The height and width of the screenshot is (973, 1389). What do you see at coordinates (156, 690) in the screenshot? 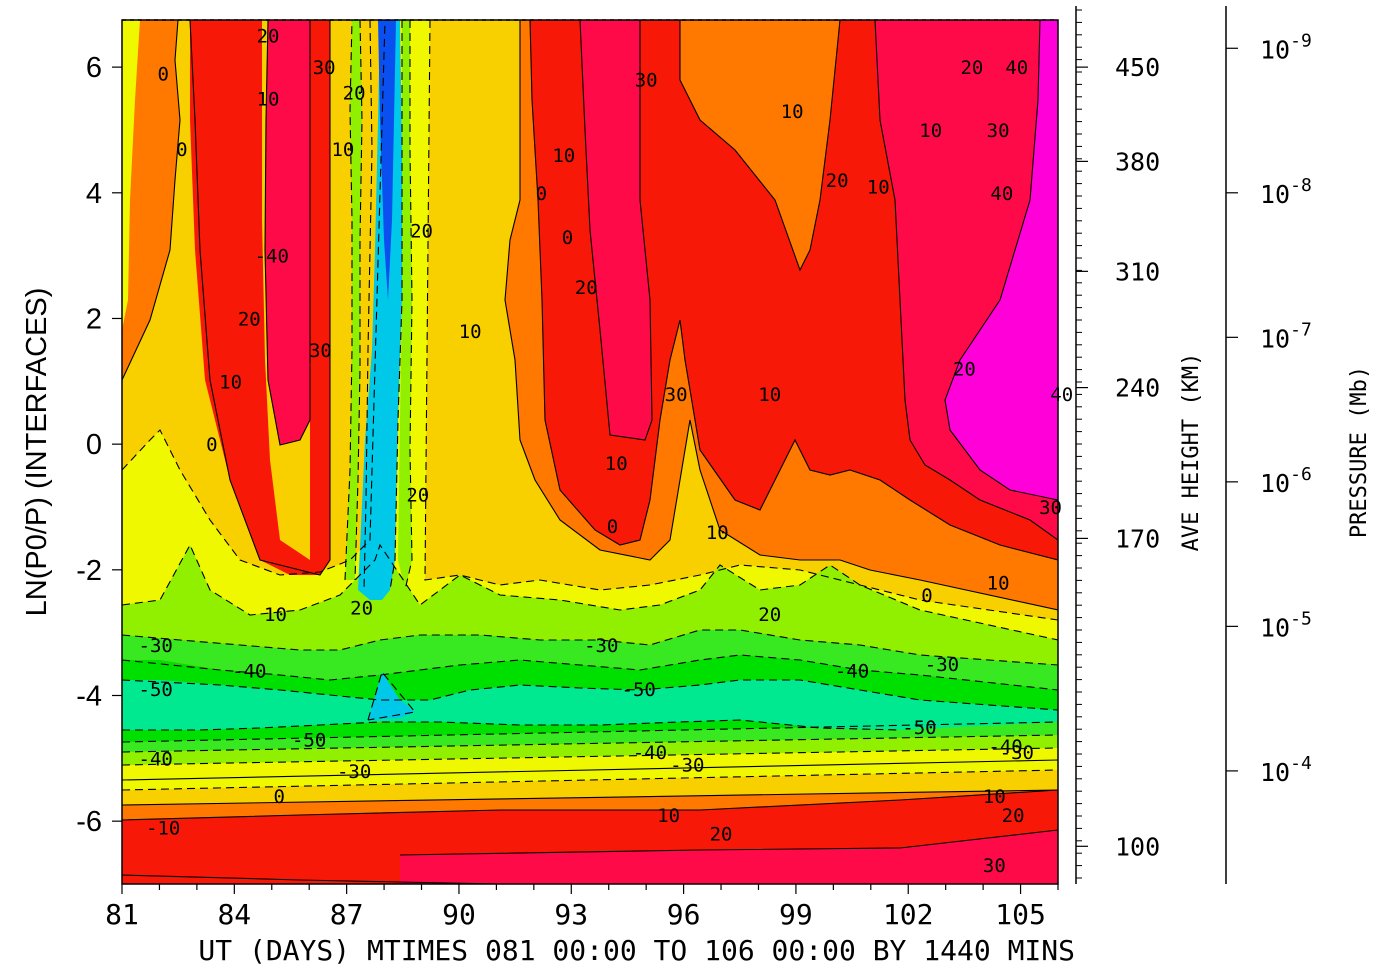
I see `contour-label: -50` at bounding box center [156, 690].